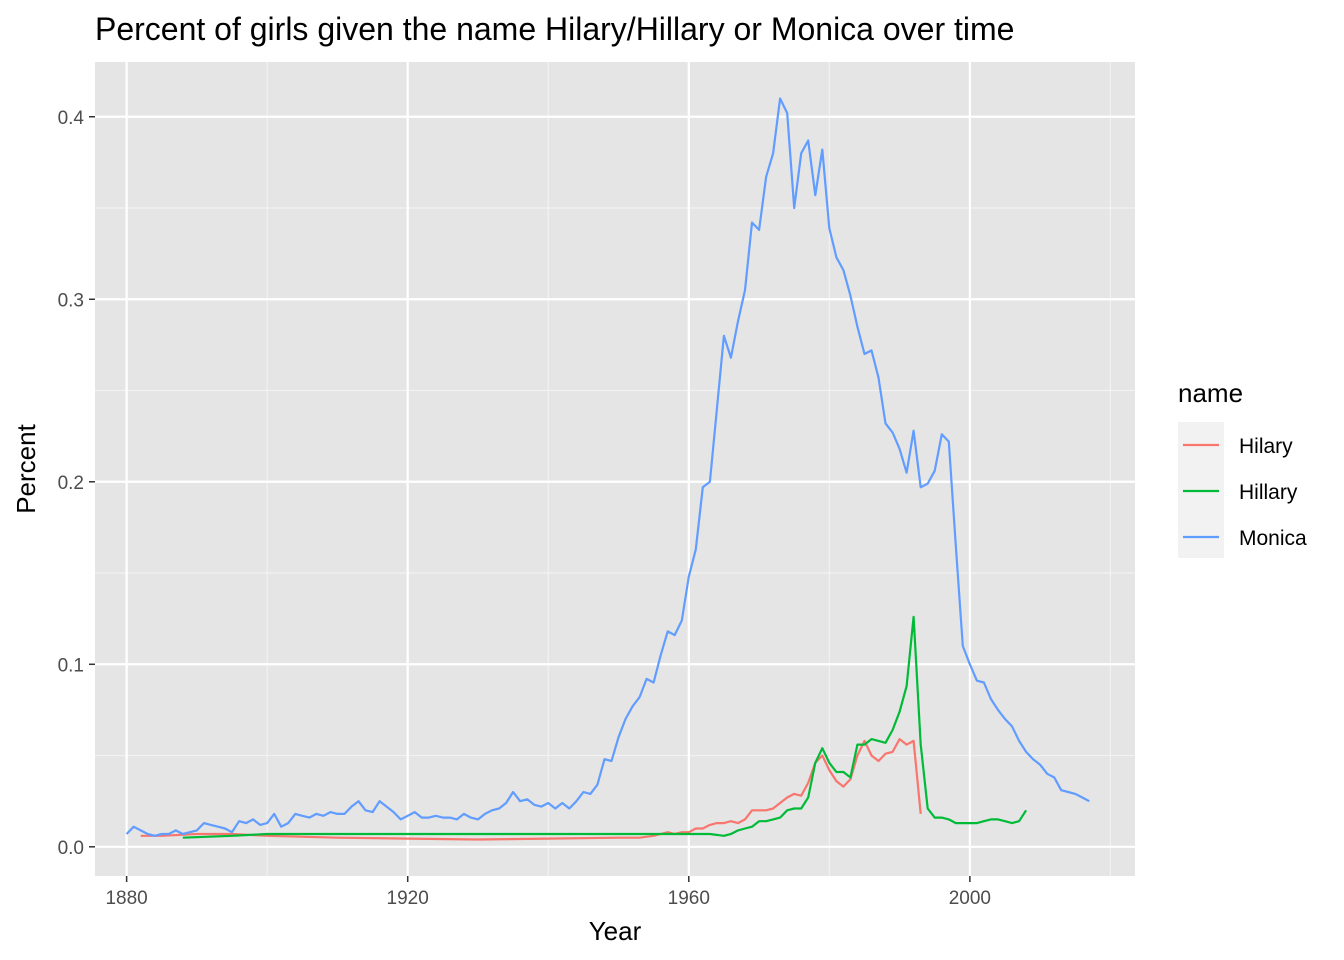  What do you see at coordinates (71, 483) in the screenshot?
I see `y-tick-label: 0.2` at bounding box center [71, 483].